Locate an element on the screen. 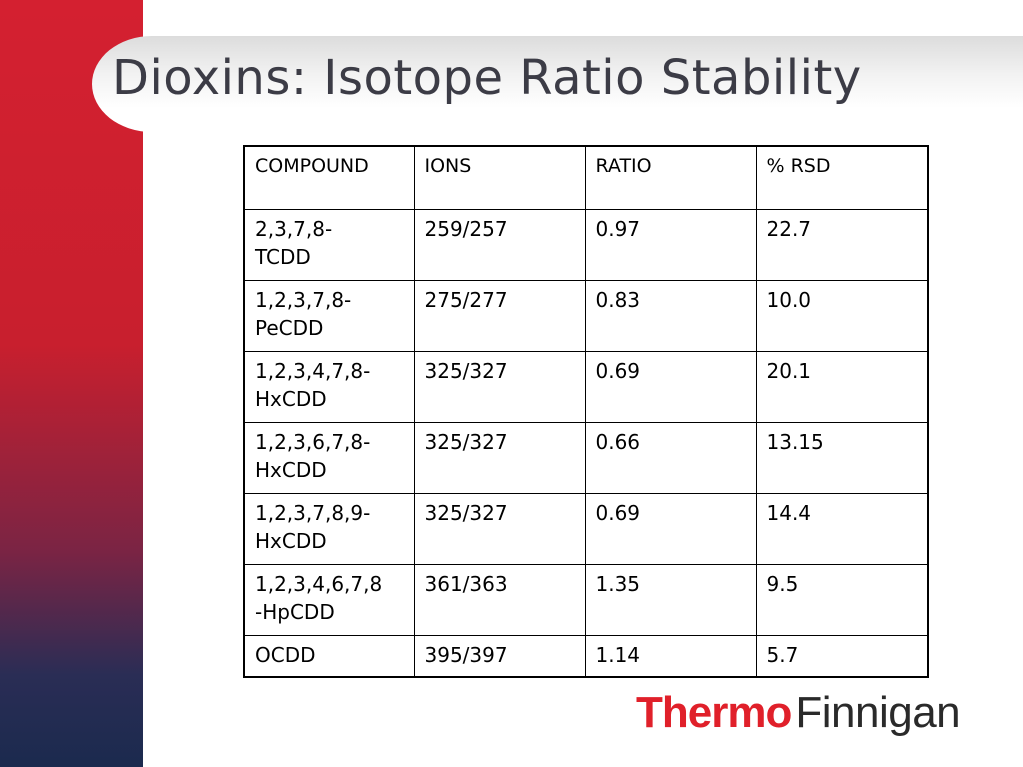  compound-line: 1,2,3,6,7,8- is located at coordinates (313, 441).